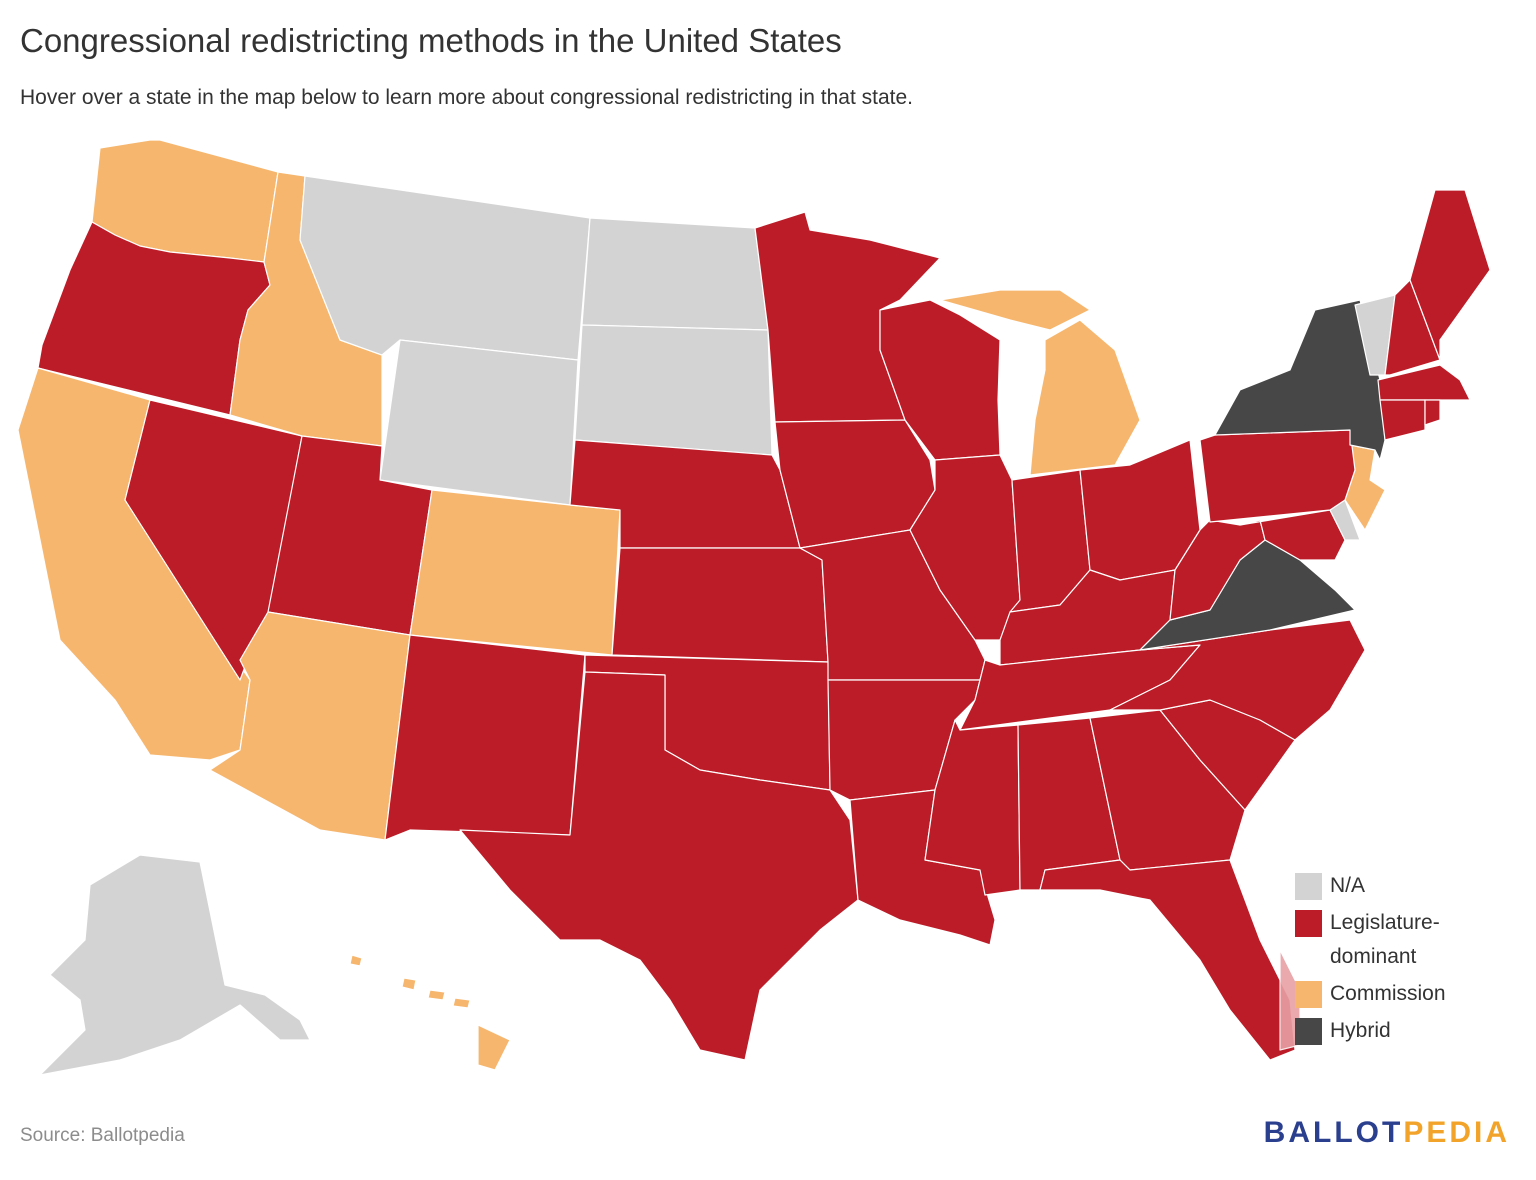  Describe the element at coordinates (720, 605) in the screenshot. I see `state-ks` at that location.